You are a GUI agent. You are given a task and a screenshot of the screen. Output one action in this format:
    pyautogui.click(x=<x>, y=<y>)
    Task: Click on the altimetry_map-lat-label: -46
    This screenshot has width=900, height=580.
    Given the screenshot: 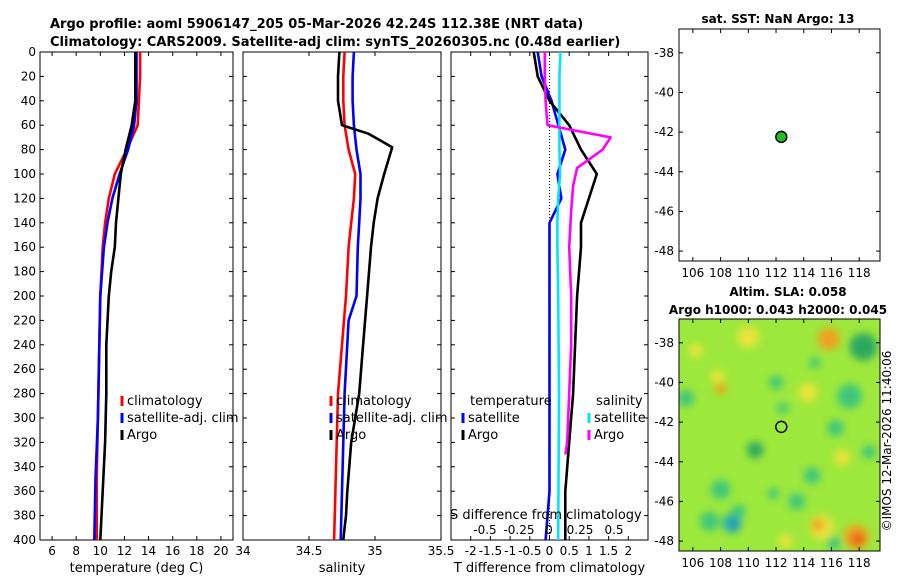 What is the action you would take?
    pyautogui.click(x=664, y=501)
    